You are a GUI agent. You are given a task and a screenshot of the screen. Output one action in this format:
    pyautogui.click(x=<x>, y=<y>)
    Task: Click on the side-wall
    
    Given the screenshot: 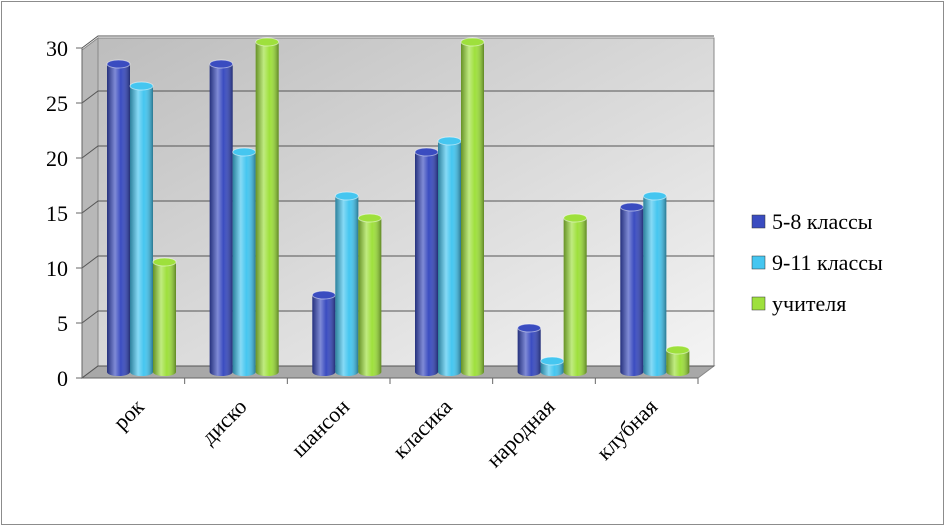 What is the action you would take?
    pyautogui.click(x=90, y=208)
    